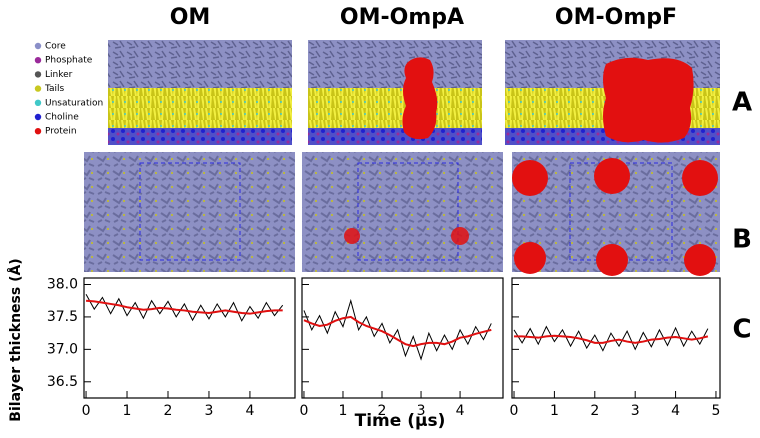  I want to click on y-tick-label: 37.0, so click(62, 349).